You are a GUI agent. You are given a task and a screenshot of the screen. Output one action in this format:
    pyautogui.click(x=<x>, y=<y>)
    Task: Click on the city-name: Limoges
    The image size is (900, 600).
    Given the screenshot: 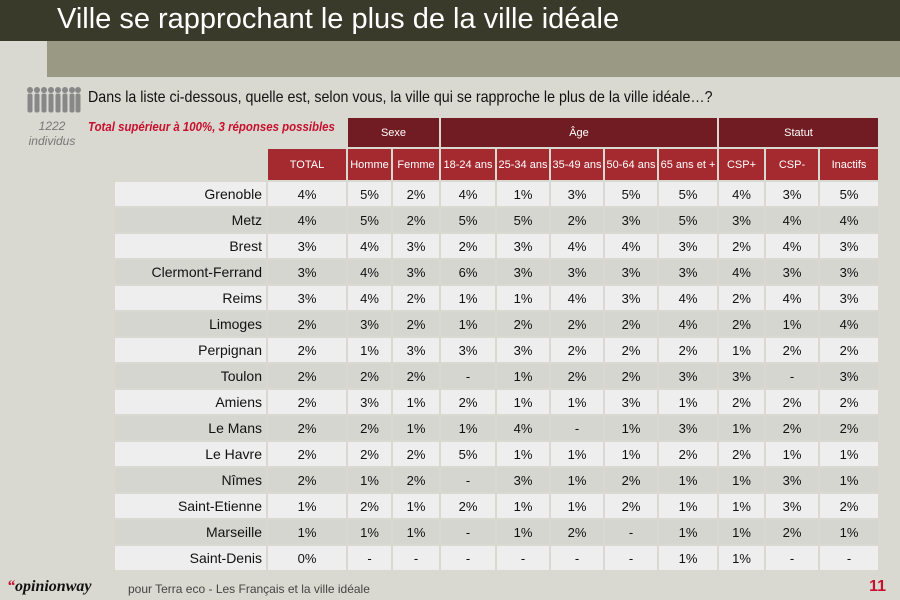 What is the action you would take?
    pyautogui.click(x=190, y=324)
    